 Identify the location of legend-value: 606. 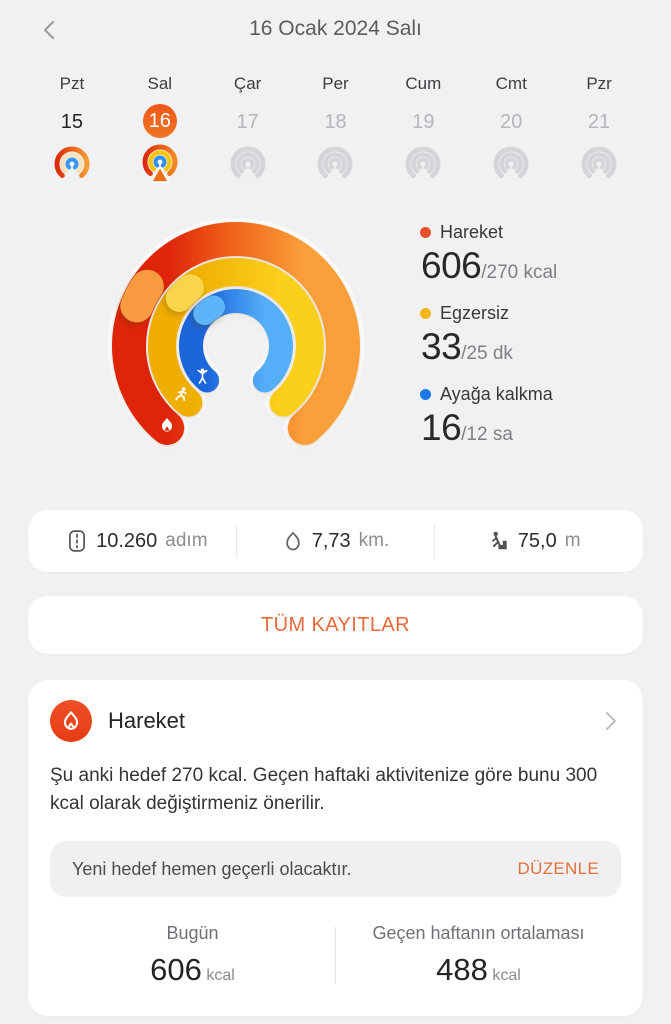
(451, 265).